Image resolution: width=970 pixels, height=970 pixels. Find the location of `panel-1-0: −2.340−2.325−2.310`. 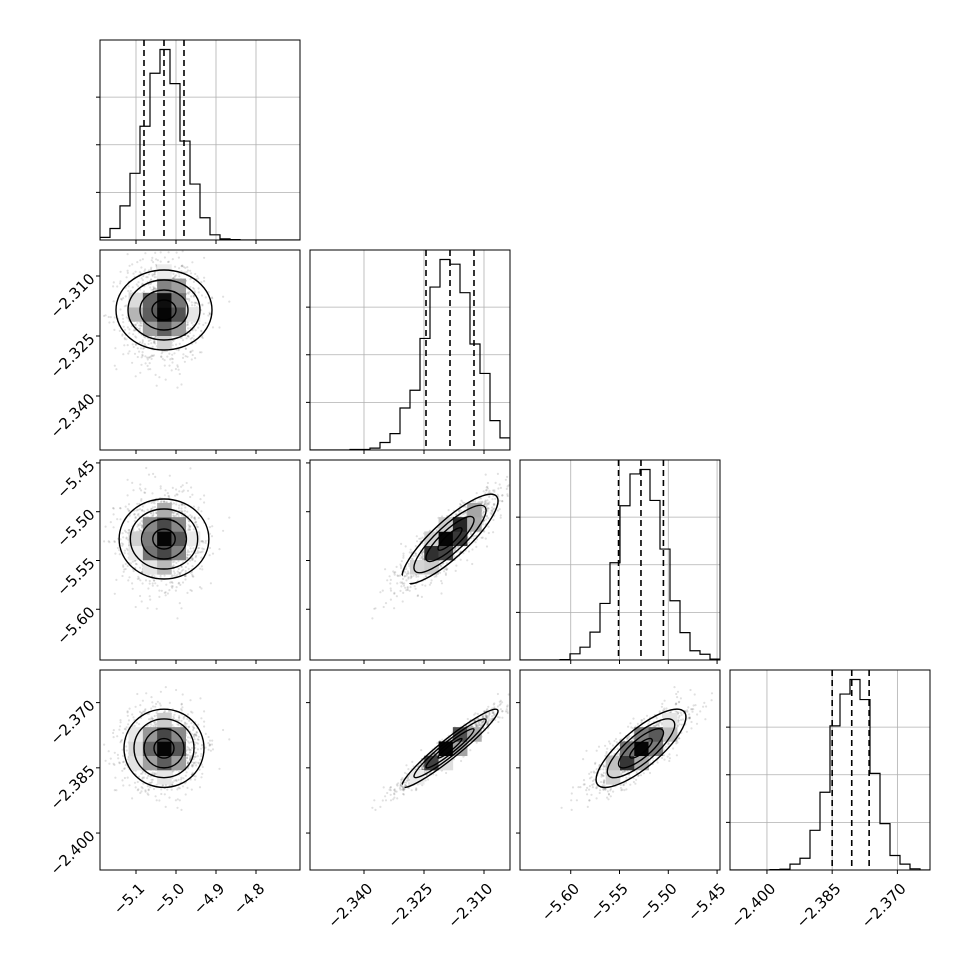

panel-1-0: −2.340−2.325−2.310 is located at coordinates (174, 351).